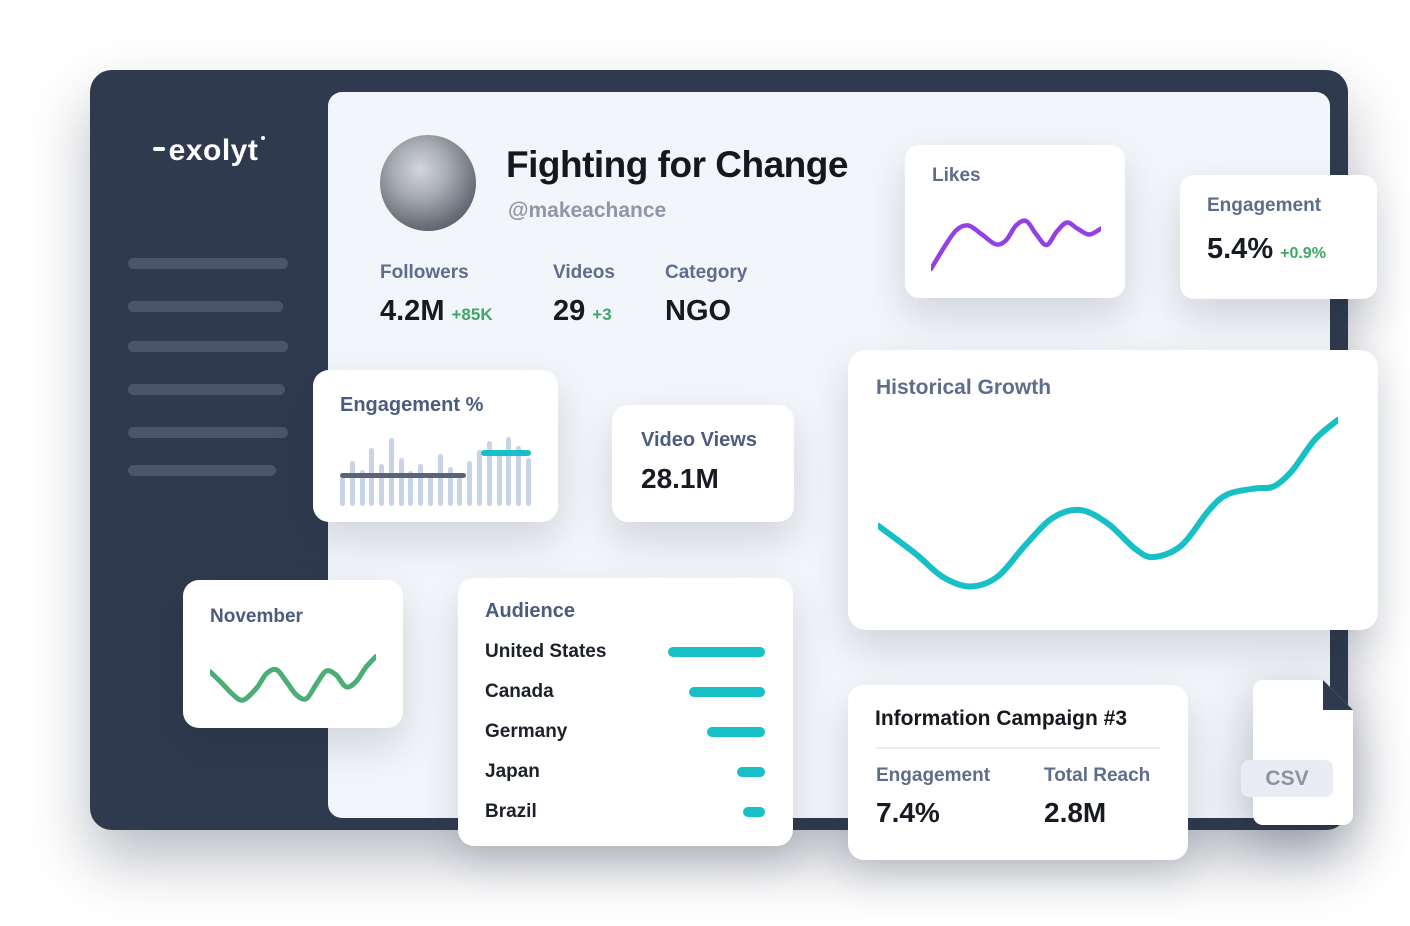 The height and width of the screenshot is (926, 1410). I want to click on card-title: Audience, so click(530, 611).